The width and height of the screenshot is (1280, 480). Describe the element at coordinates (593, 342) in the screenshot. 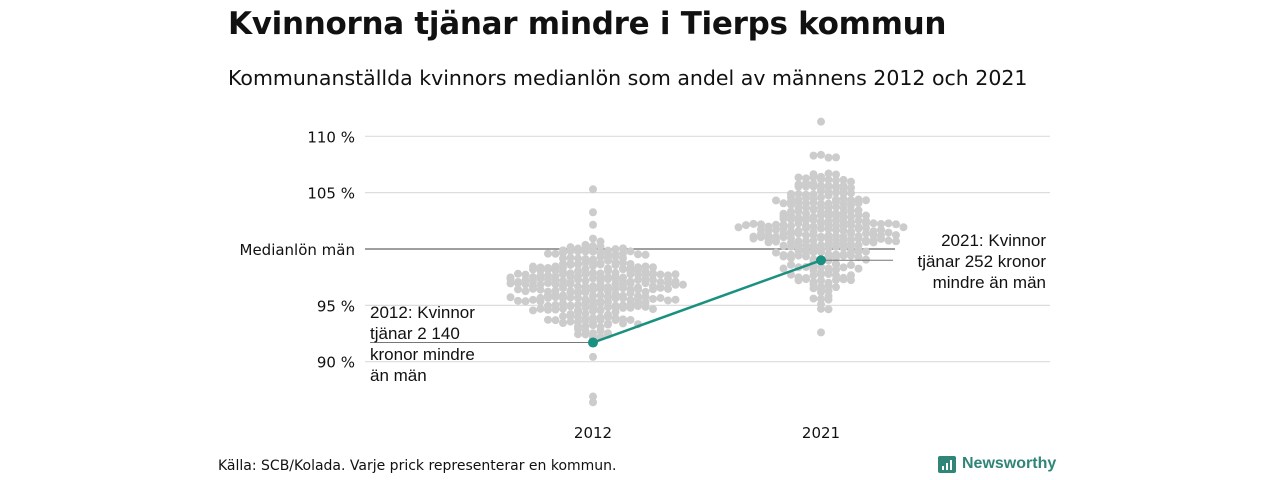

I see `highlight-point` at that location.